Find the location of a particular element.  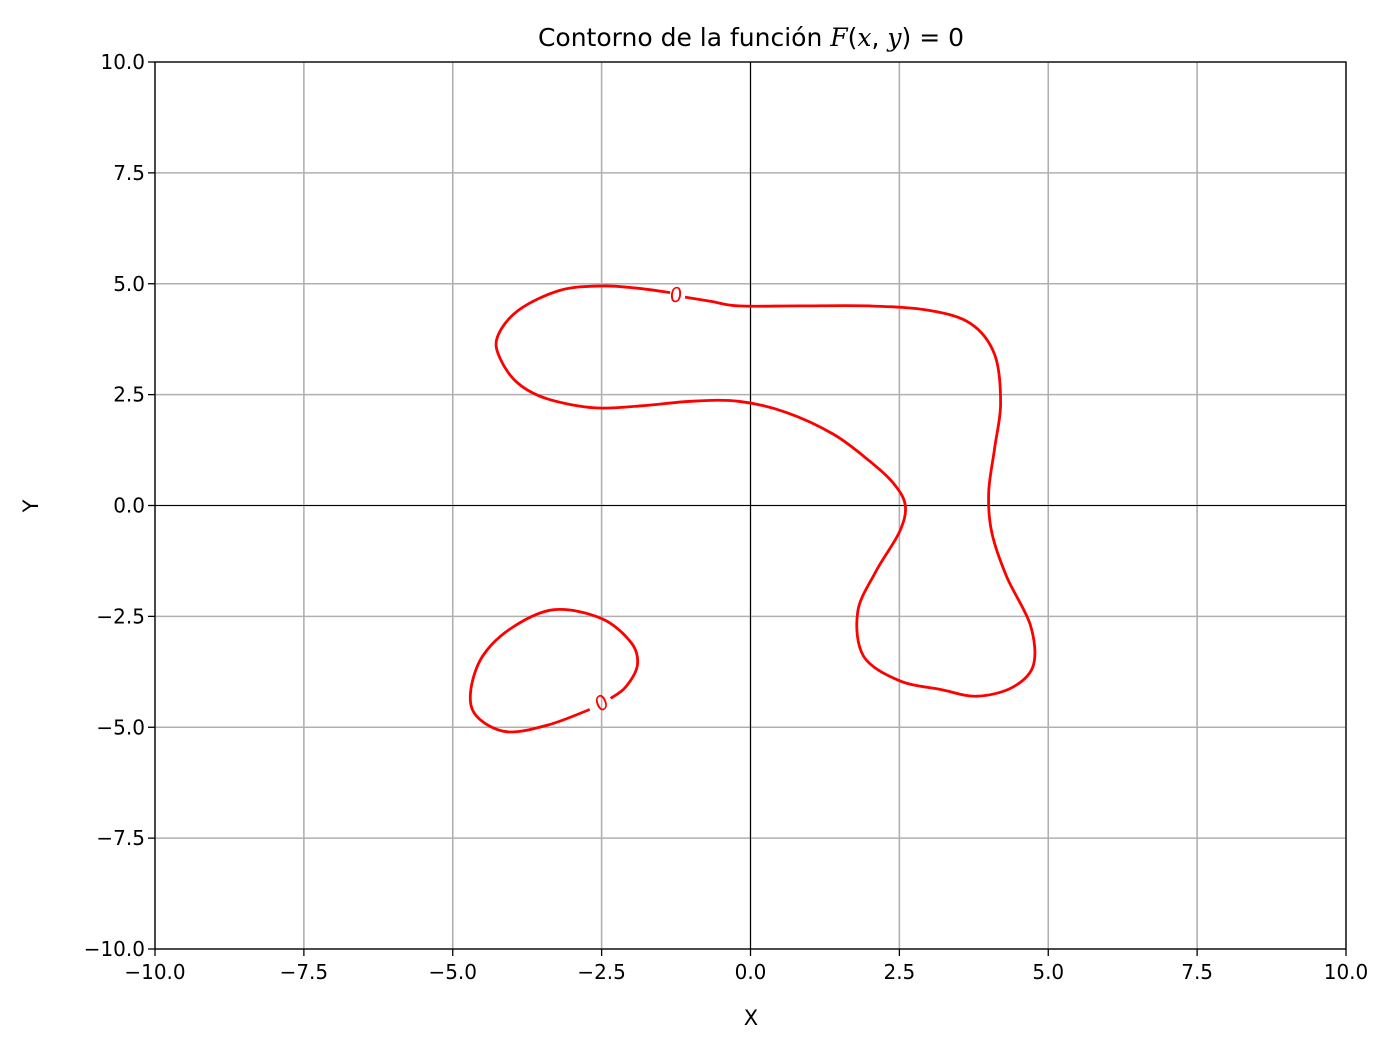

y-tick-label-6: 5.0 is located at coordinates (129, 284).